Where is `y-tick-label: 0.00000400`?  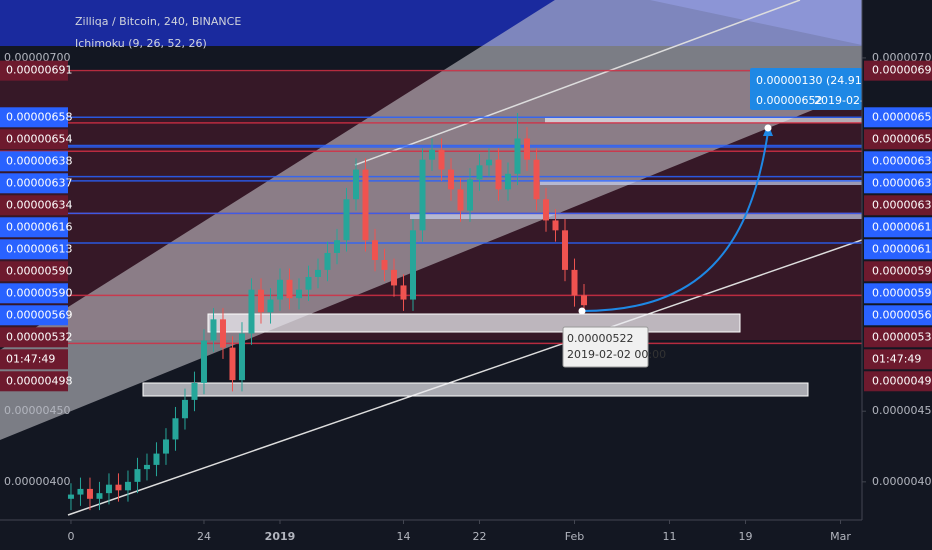
y-tick-label: 0.00000400 is located at coordinates (37, 481).